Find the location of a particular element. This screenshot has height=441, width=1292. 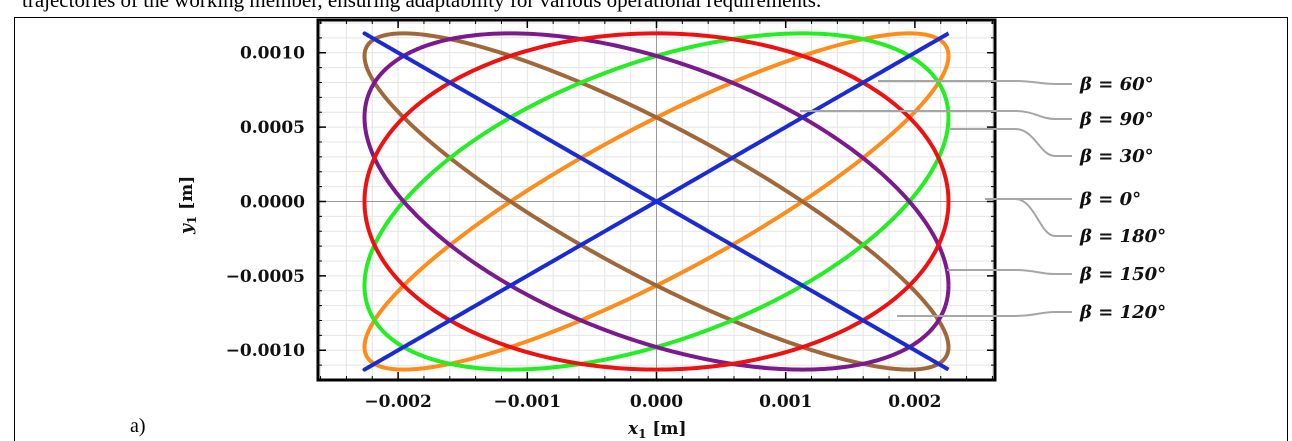

legend-label-180: β = 180° is located at coordinates (1122, 236).